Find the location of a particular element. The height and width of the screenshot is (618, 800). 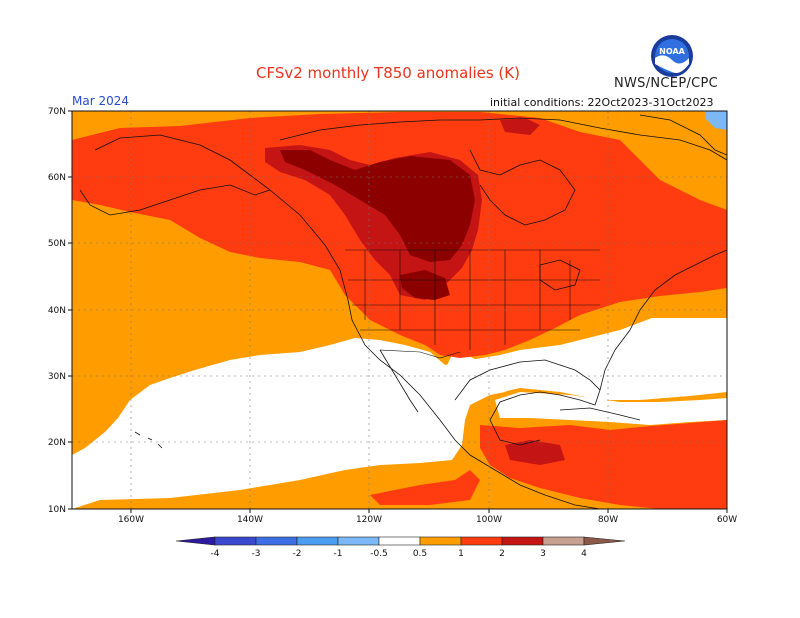

lat-label: 20N is located at coordinates (57, 443).